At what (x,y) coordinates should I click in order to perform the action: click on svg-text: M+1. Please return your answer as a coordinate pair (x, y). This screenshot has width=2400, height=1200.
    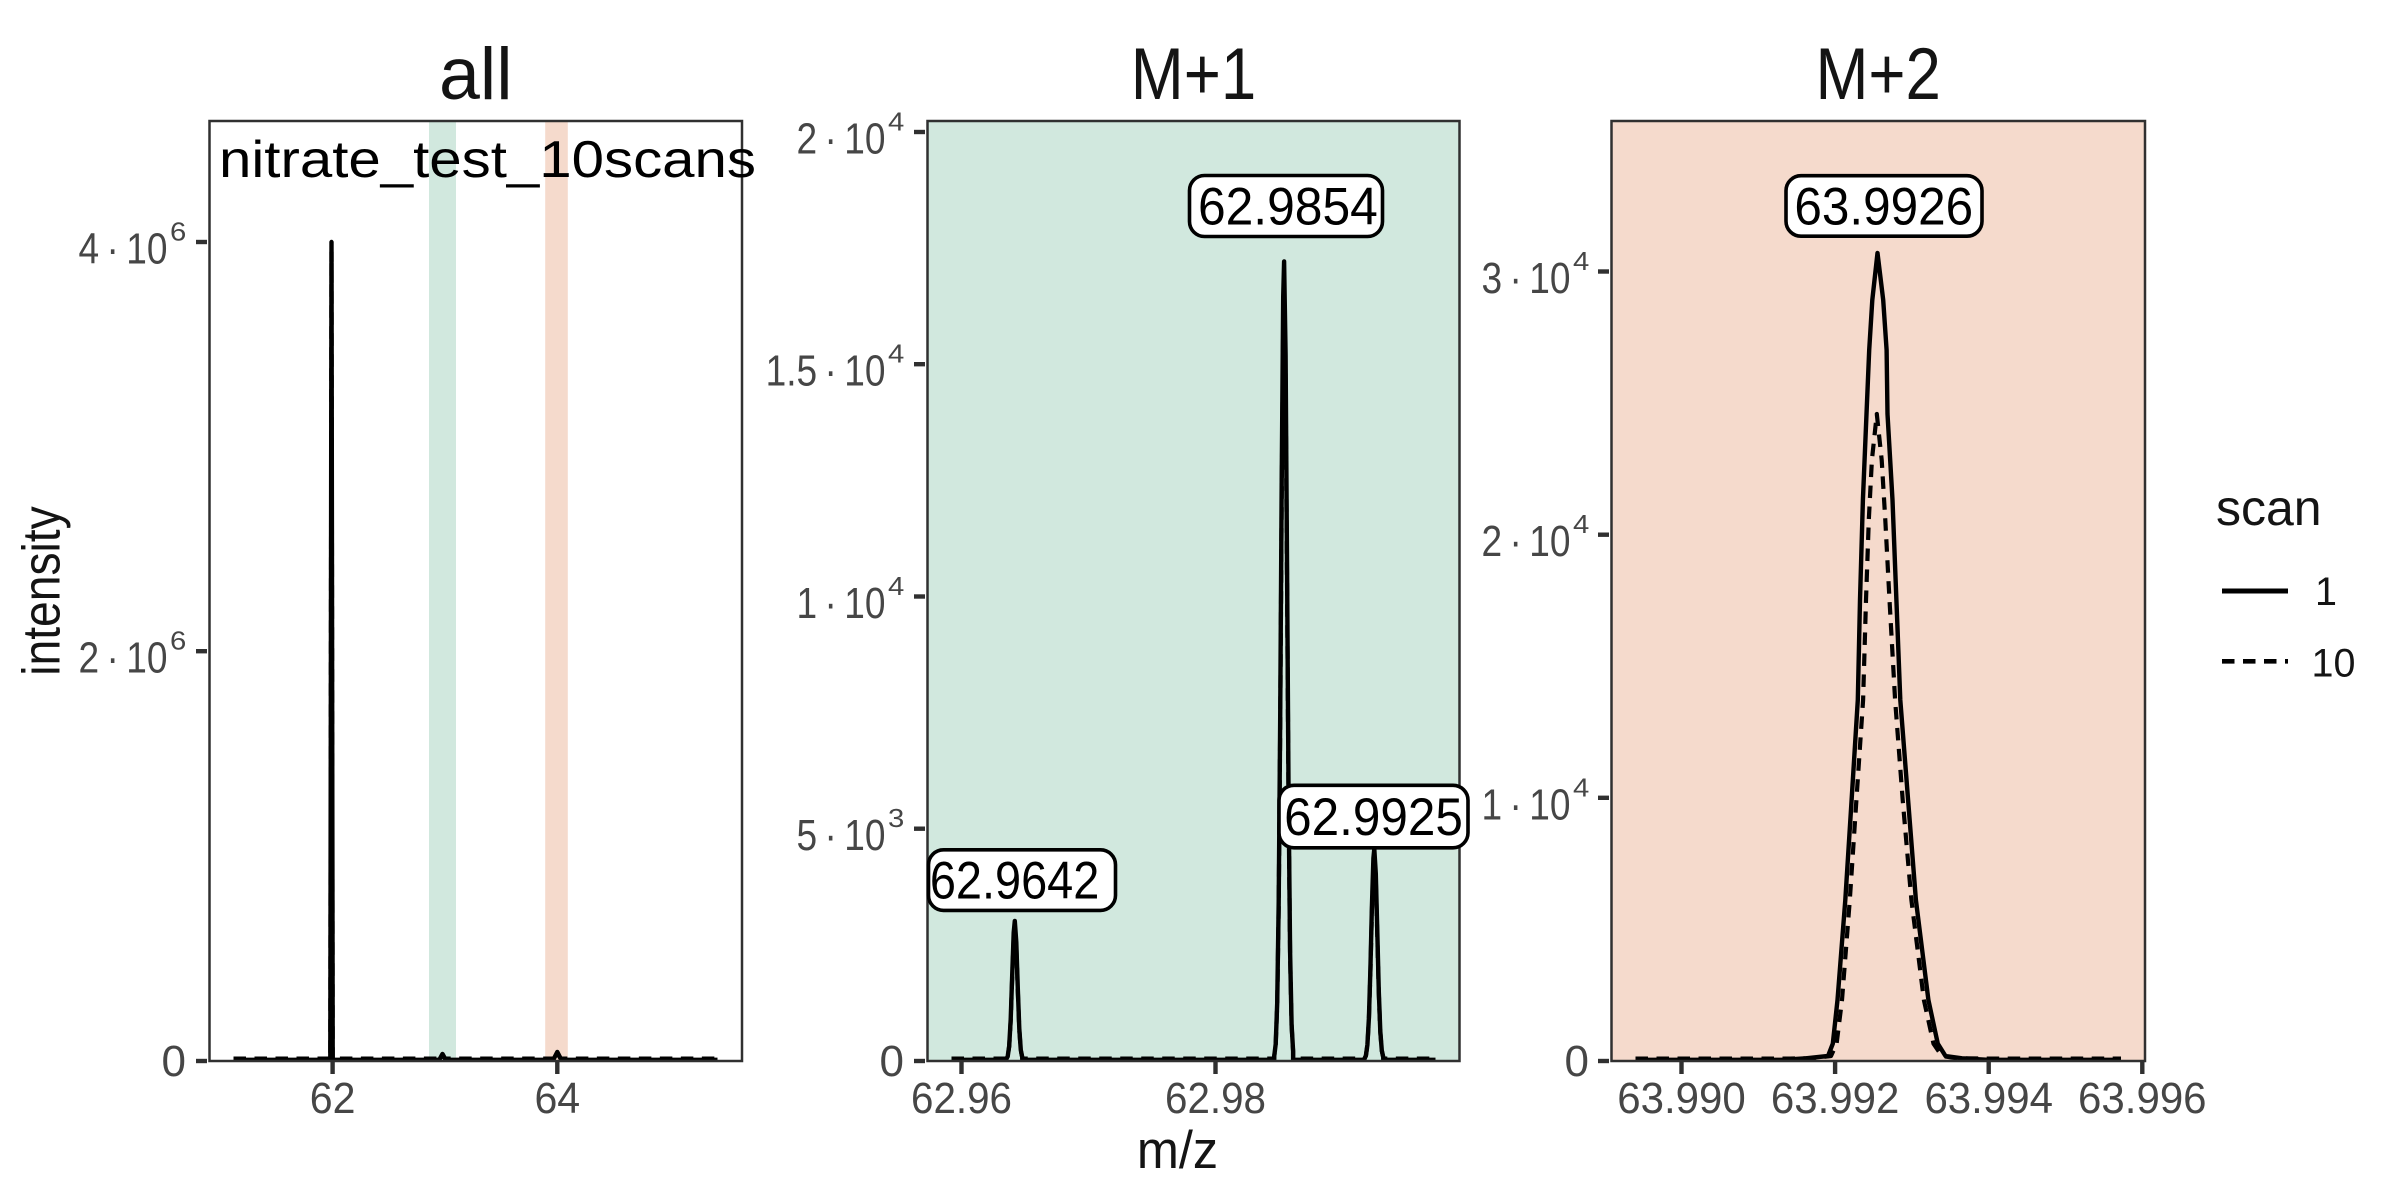
    Looking at the image, I should click on (1194, 74).